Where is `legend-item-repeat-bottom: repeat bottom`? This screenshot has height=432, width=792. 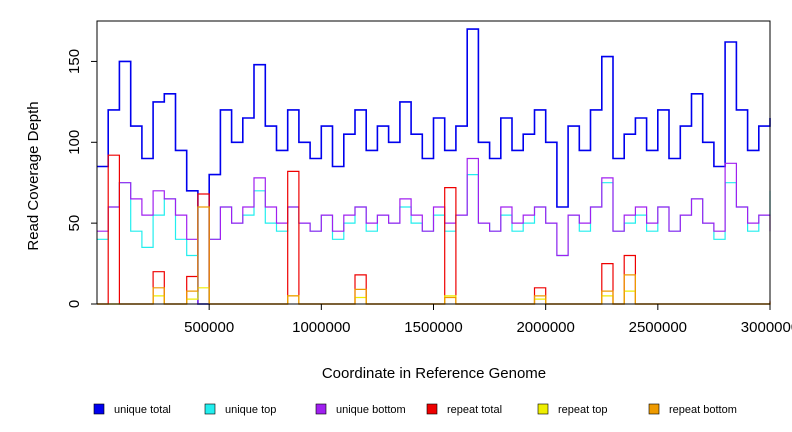
legend-item-repeat-bottom: repeat bottom is located at coordinates (692, 409).